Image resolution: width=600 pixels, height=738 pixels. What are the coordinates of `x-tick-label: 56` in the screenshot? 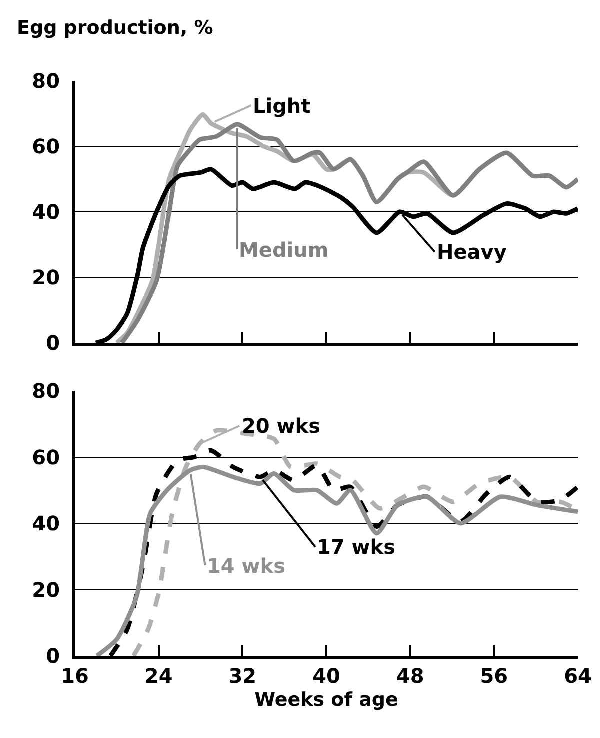 It's located at (494, 676).